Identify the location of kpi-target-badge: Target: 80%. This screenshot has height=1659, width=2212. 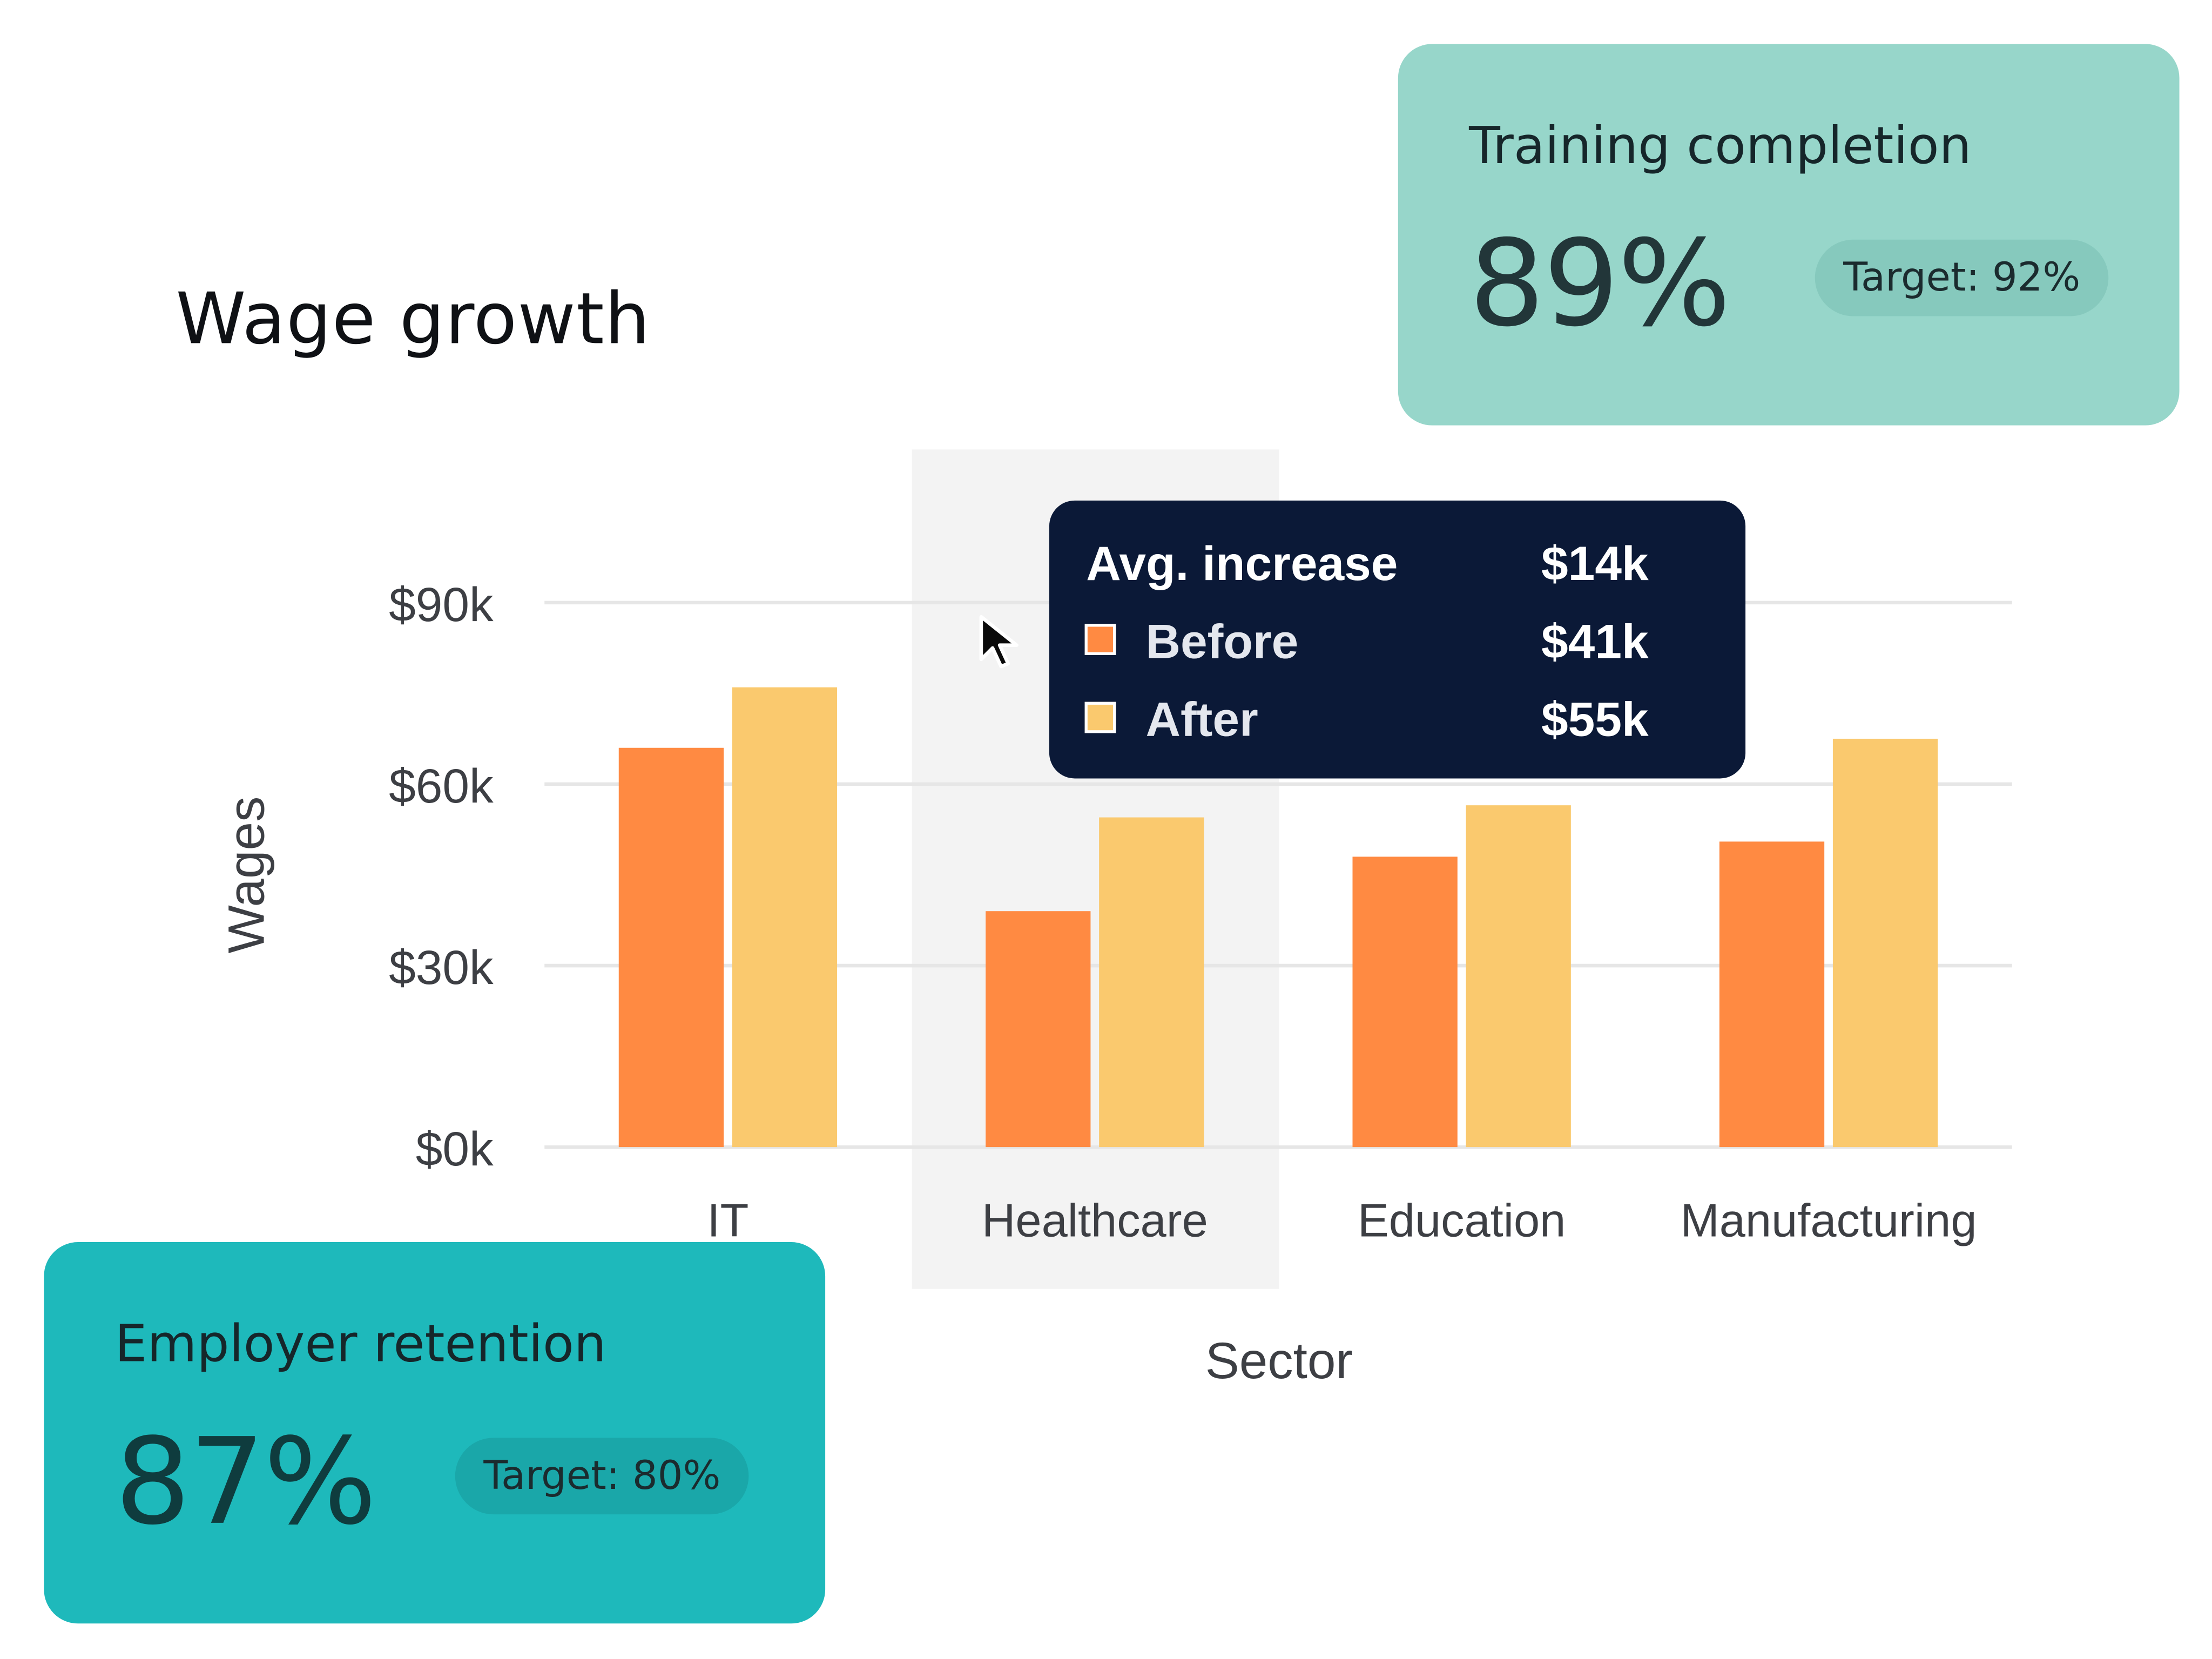
(602, 1476).